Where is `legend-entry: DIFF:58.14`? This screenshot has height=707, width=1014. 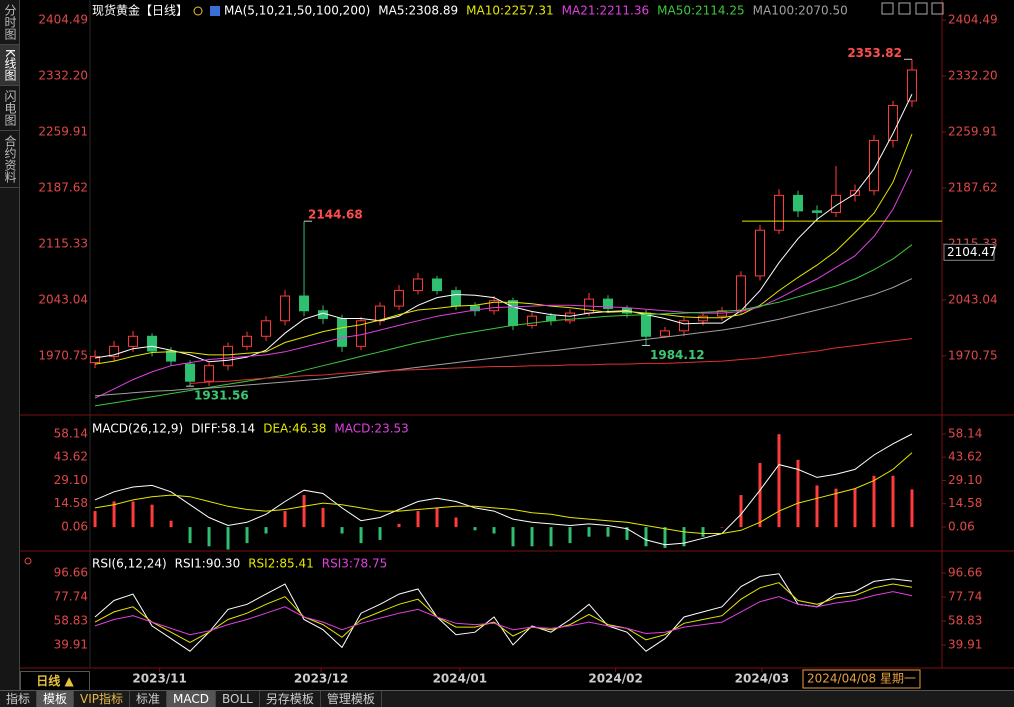
legend-entry: DIFF:58.14 is located at coordinates (223, 429).